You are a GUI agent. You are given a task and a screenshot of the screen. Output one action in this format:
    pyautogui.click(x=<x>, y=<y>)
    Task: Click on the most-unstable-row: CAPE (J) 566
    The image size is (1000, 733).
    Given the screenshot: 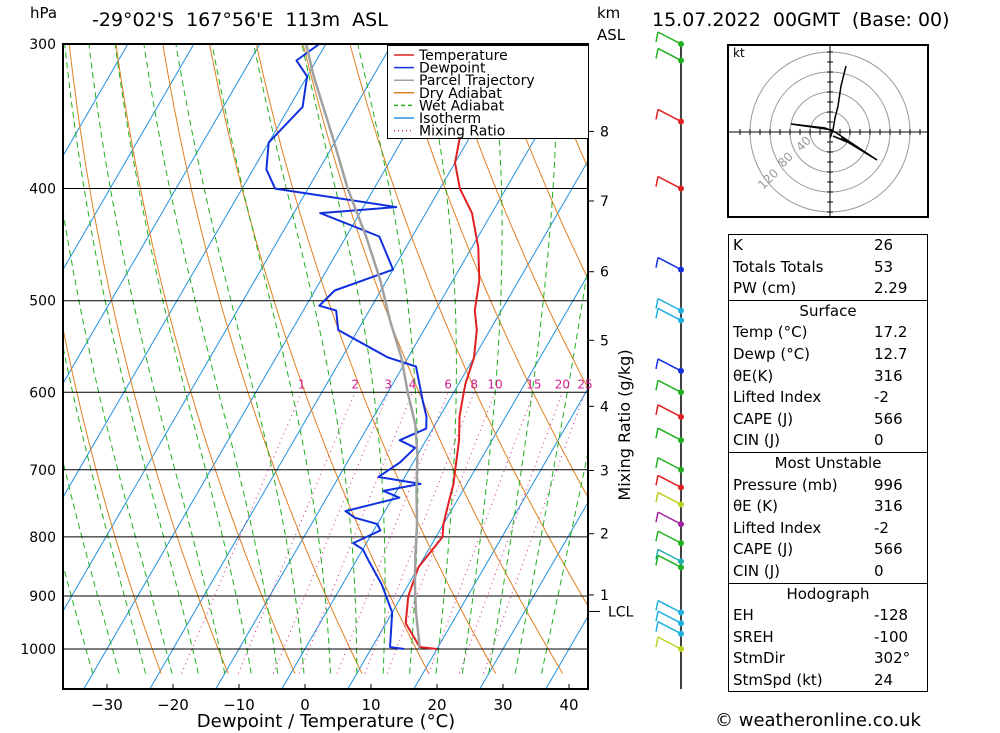 What is the action you would take?
    pyautogui.click(x=828, y=550)
    